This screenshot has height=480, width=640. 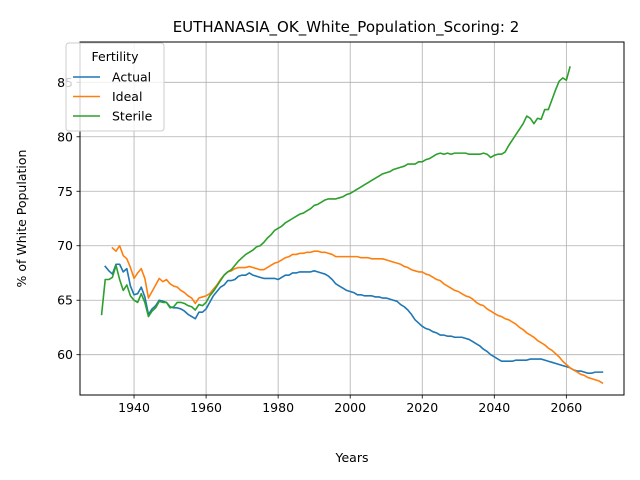 What do you see at coordinates (21, 219) in the screenshot?
I see `y-axis-label: % of White Population` at bounding box center [21, 219].